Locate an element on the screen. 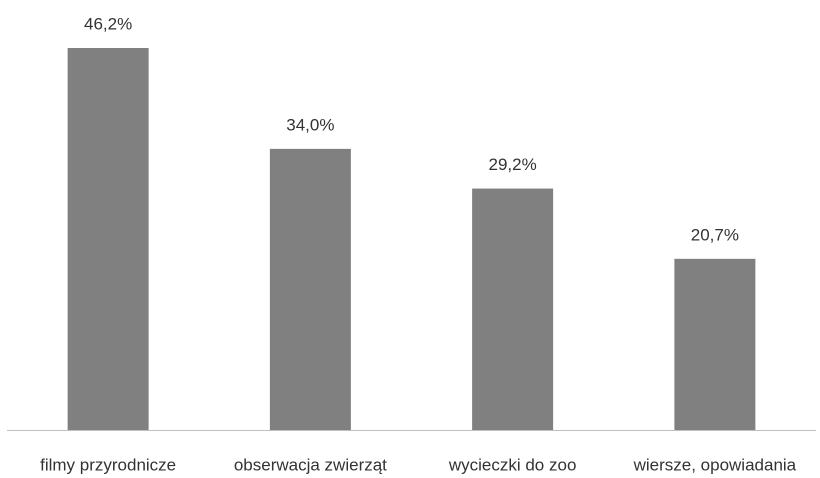 The width and height of the screenshot is (820, 478). x-tick-label: wiersze, opowiadania is located at coordinates (715, 464).